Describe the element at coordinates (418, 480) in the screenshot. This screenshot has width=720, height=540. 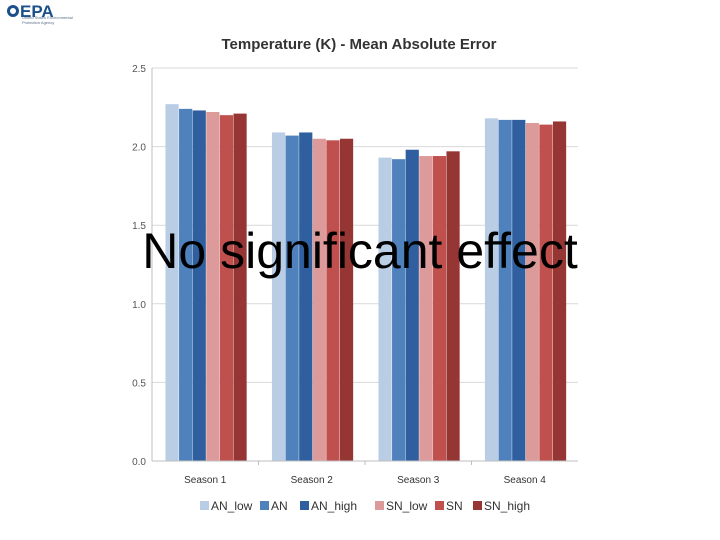
I see `x-category-label: Season 3` at that location.